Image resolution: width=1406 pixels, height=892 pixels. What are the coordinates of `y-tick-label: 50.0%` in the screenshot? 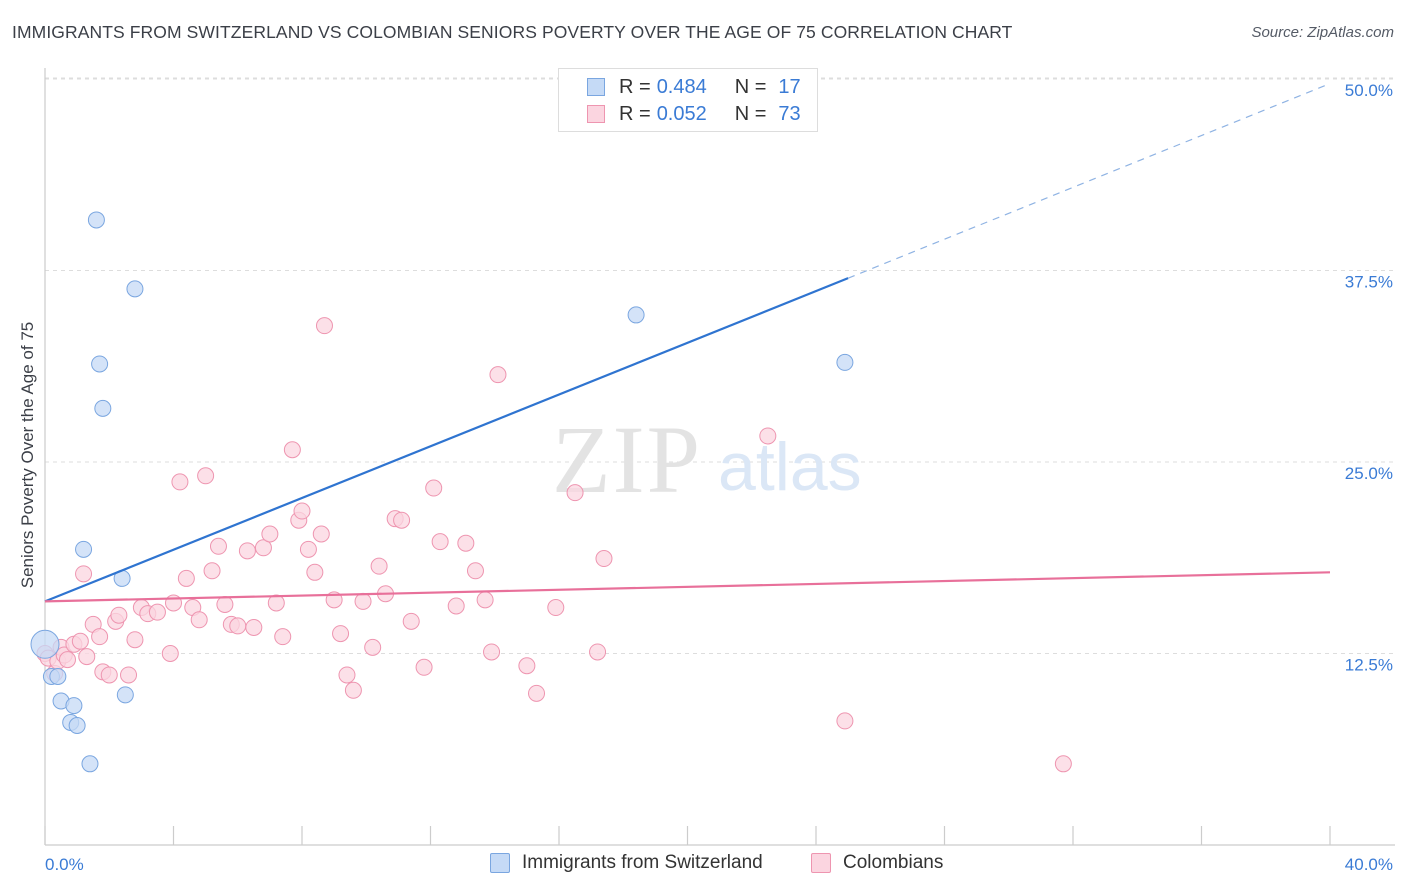 It's located at (1369, 90).